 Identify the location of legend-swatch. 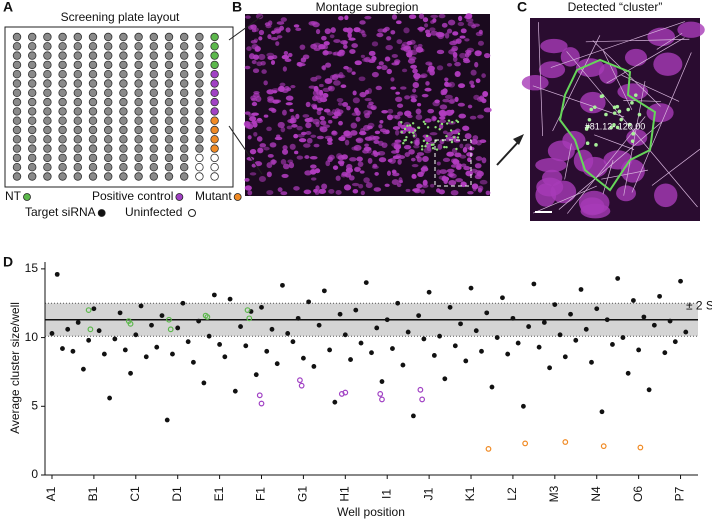
(27, 197).